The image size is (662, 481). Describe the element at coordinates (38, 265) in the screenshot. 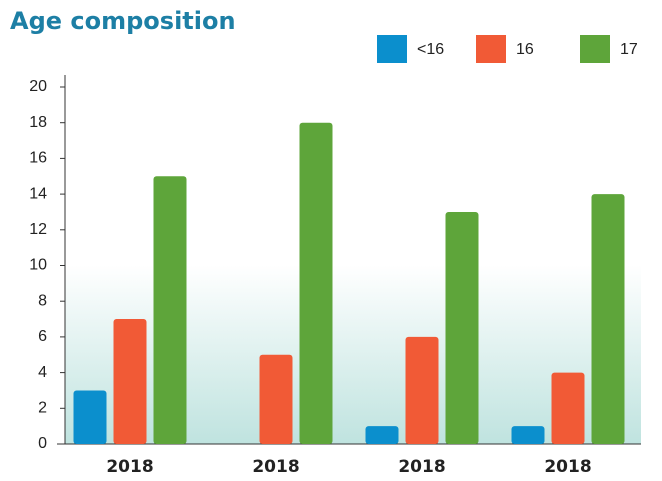

I see `y-tick-label: 10` at that location.